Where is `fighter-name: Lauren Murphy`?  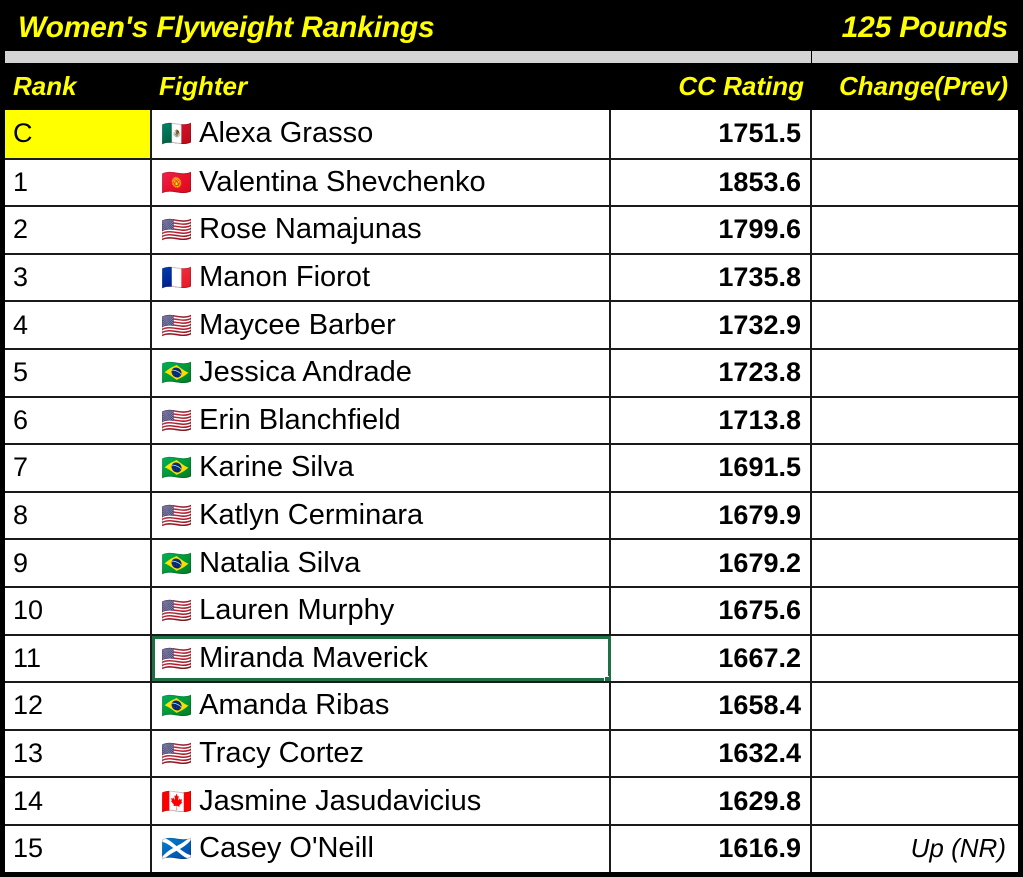
fighter-name: Lauren Murphy is located at coordinates (297, 610).